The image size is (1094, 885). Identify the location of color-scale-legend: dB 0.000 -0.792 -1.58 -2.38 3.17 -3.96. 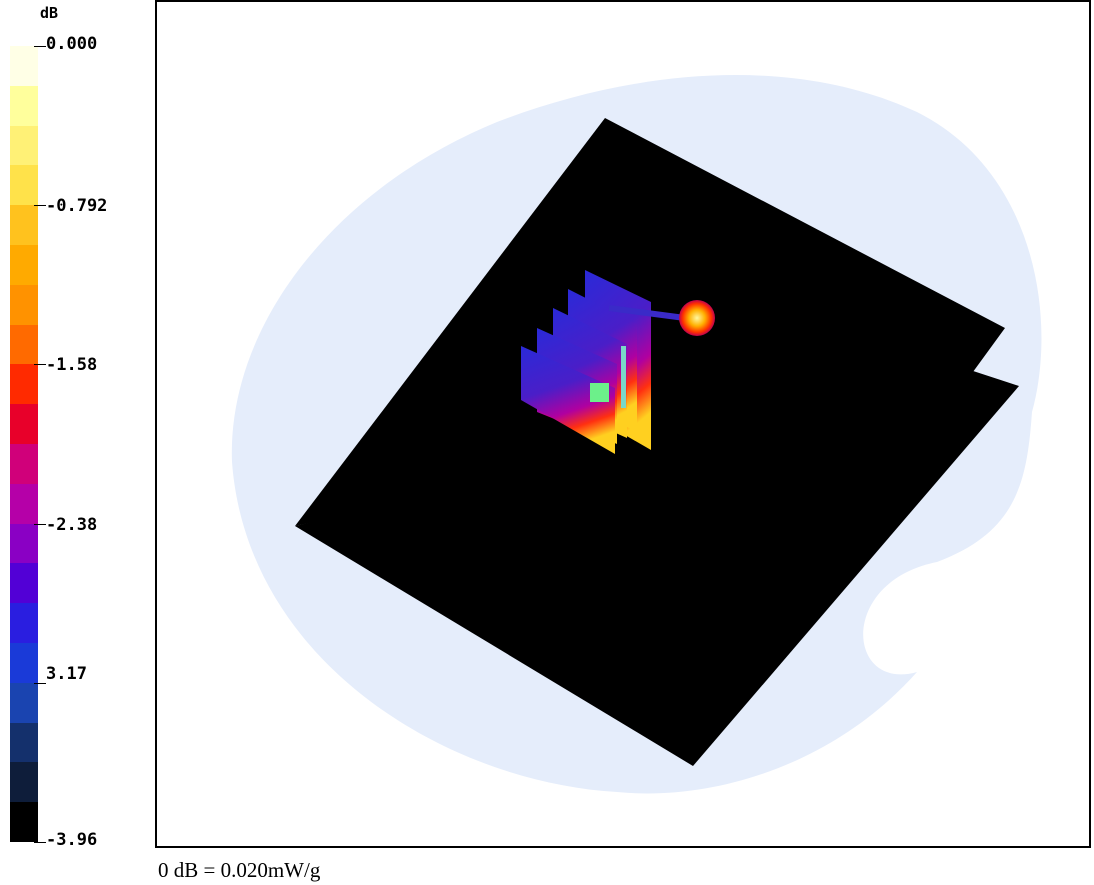
(75, 430).